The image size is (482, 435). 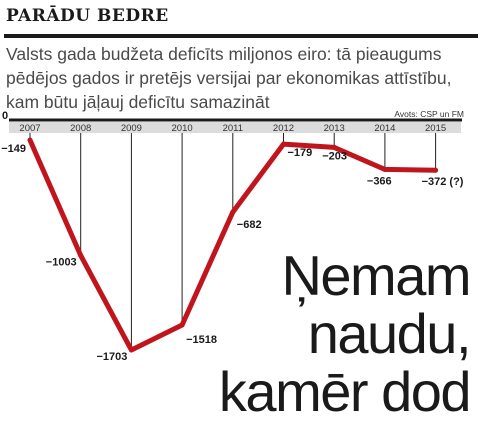 What do you see at coordinates (379, 181) in the screenshot?
I see `data-value-label: −366` at bounding box center [379, 181].